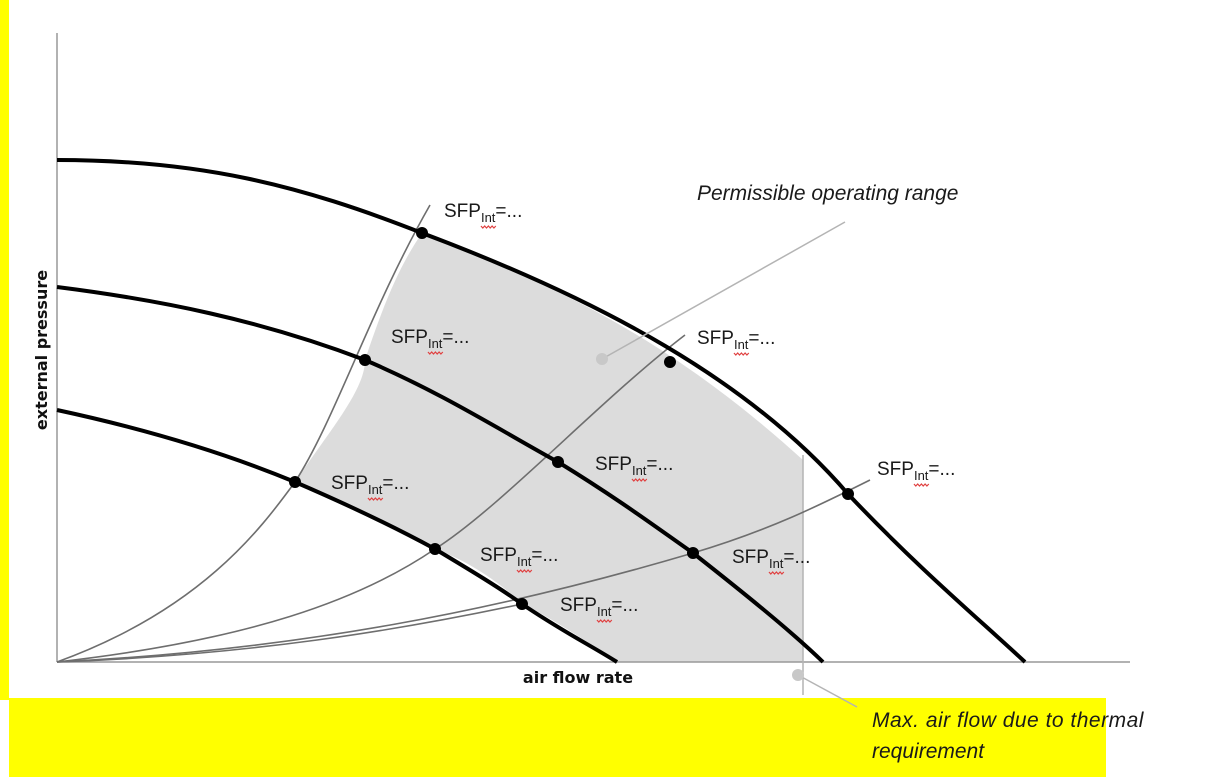 Image resolution: width=1205 pixels, height=777 pixels. I want to click on max-flow-leader-dot, so click(798, 675).